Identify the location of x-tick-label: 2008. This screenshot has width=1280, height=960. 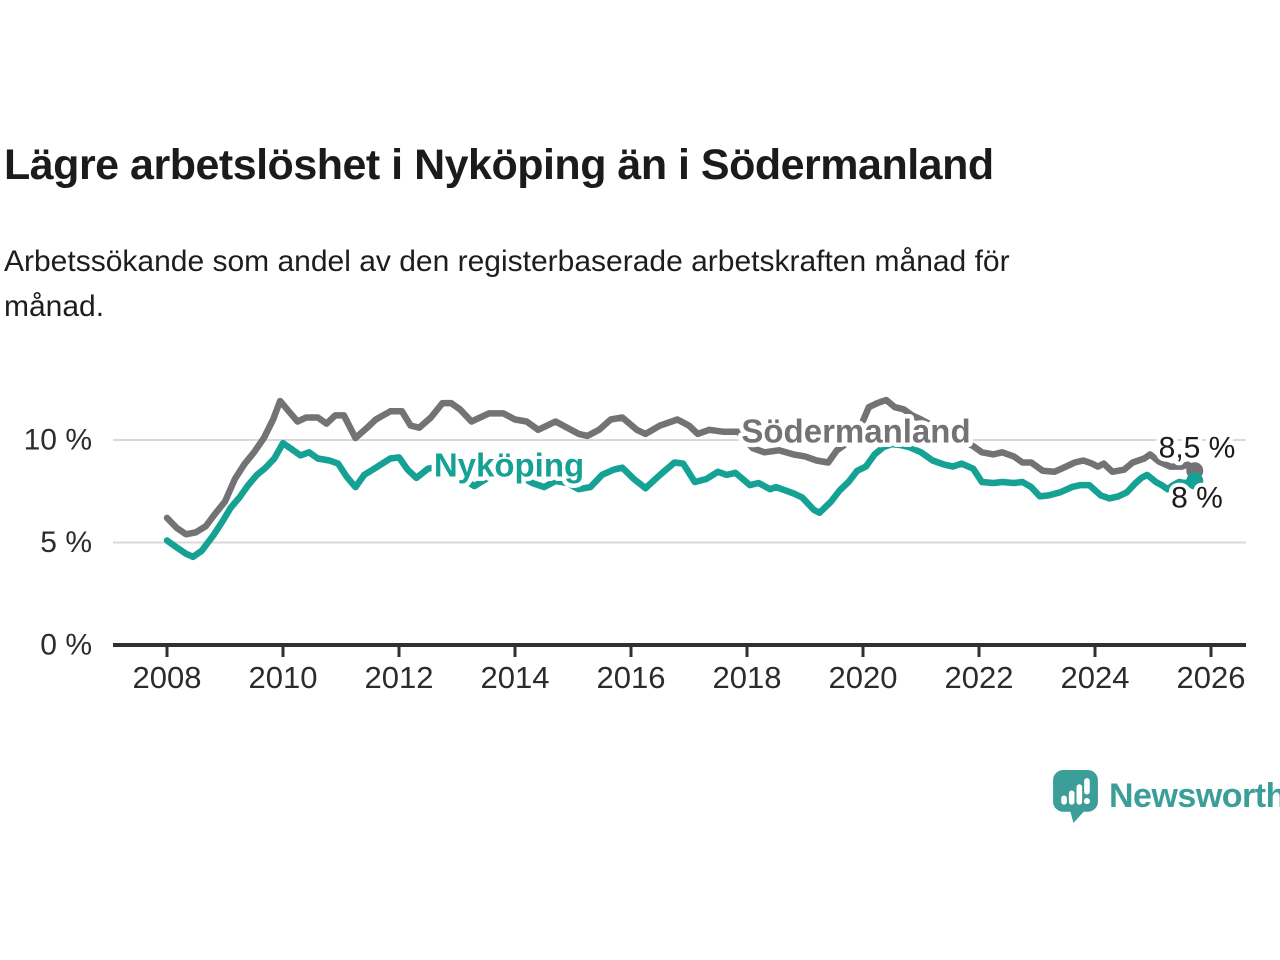
(167, 677).